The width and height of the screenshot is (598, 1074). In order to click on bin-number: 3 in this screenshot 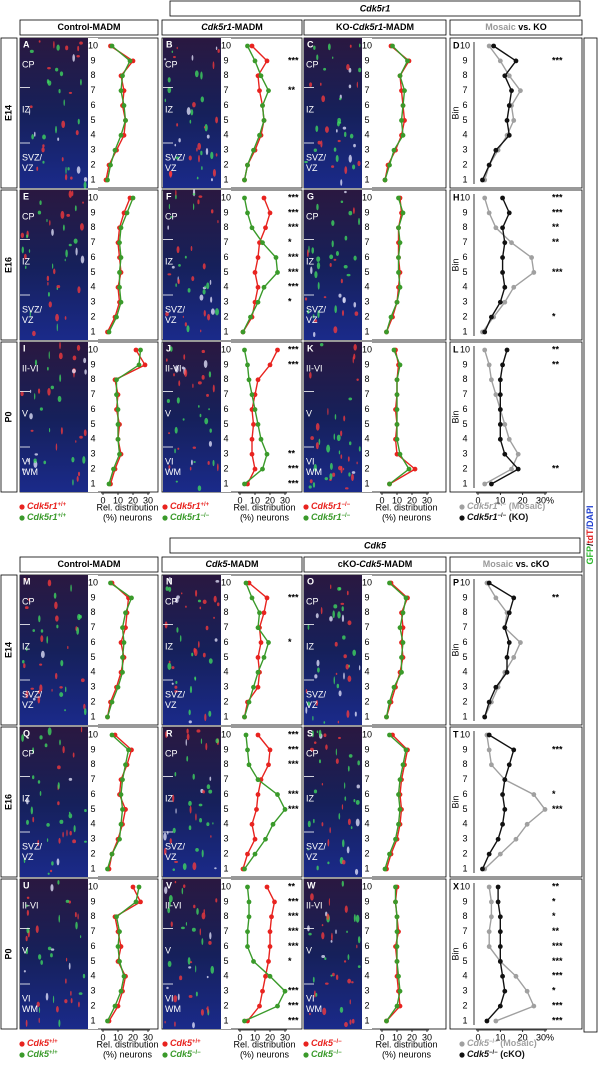, I will do `click(366, 454)`.